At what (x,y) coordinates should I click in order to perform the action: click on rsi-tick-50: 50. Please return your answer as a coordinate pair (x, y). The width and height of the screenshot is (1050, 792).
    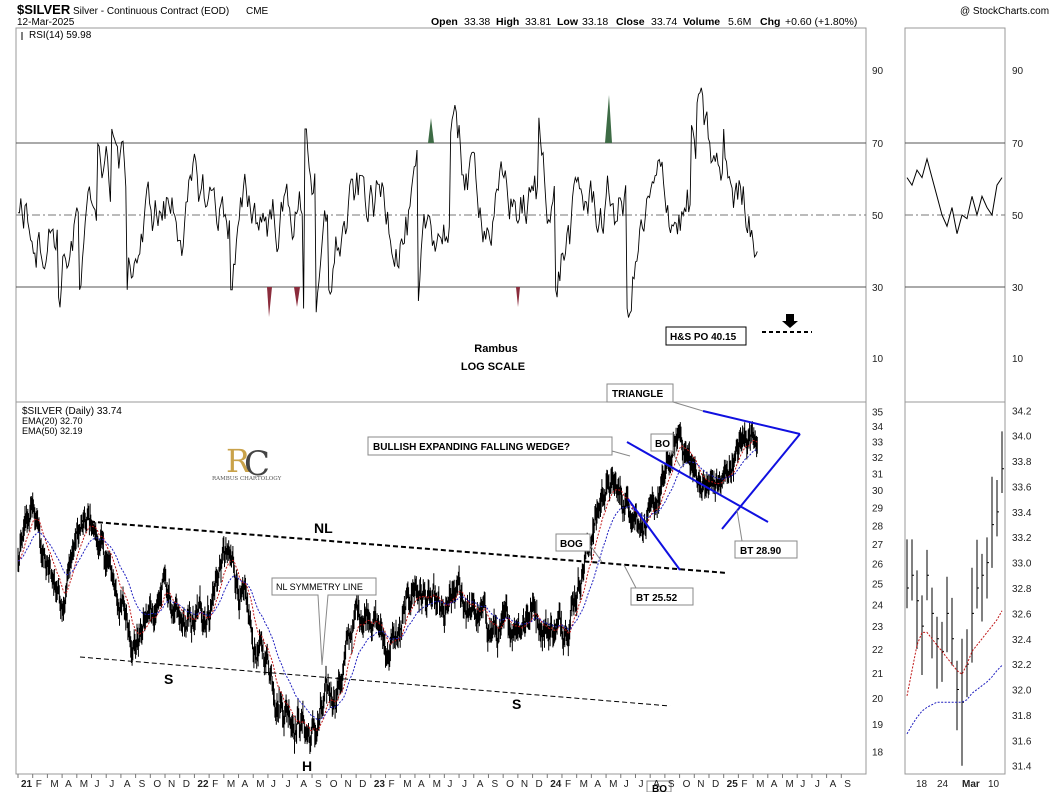
    Looking at the image, I should click on (878, 216).